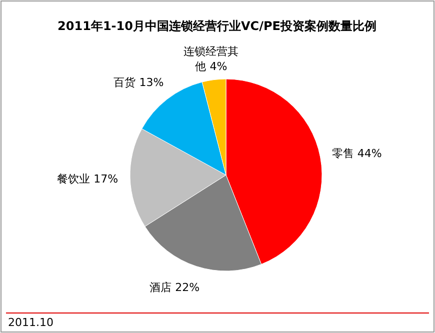  Describe the element at coordinates (217, 26) in the screenshot. I see `chart-title: 2011年1-10月中国连锁经营行业VC/PE投资案例数量比例` at that location.